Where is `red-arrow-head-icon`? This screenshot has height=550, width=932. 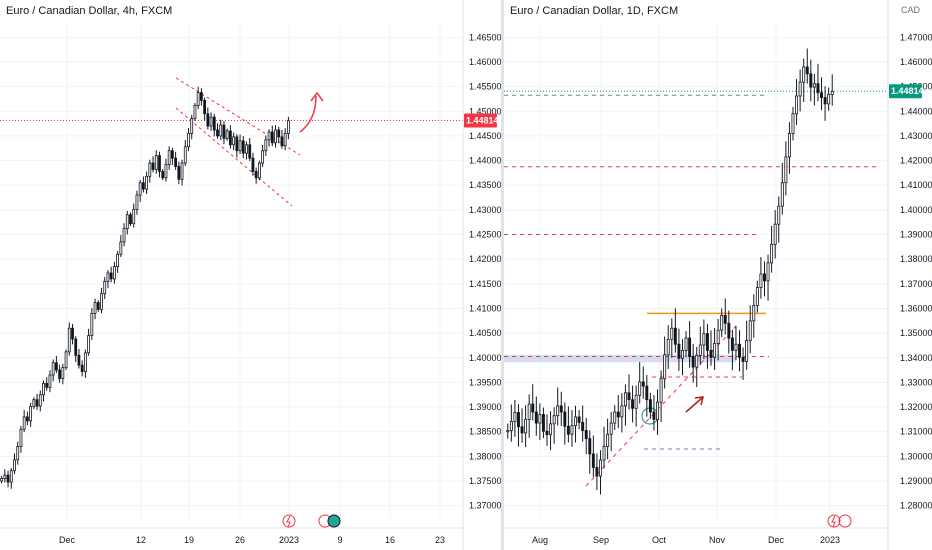
red-arrow-head-icon is located at coordinates (317, 96).